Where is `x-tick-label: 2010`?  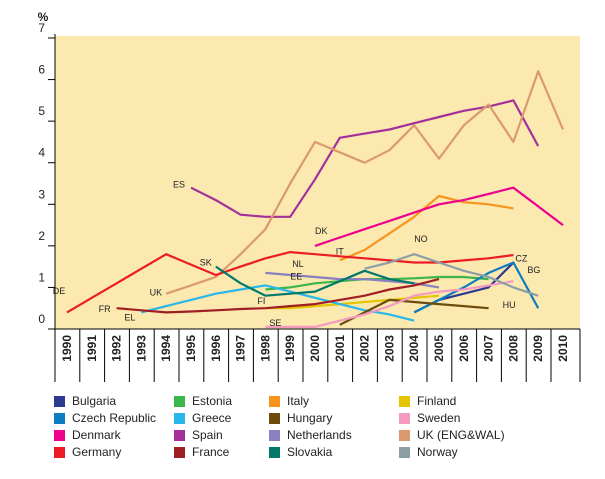
x-tick-label: 2010 is located at coordinates (563, 348).